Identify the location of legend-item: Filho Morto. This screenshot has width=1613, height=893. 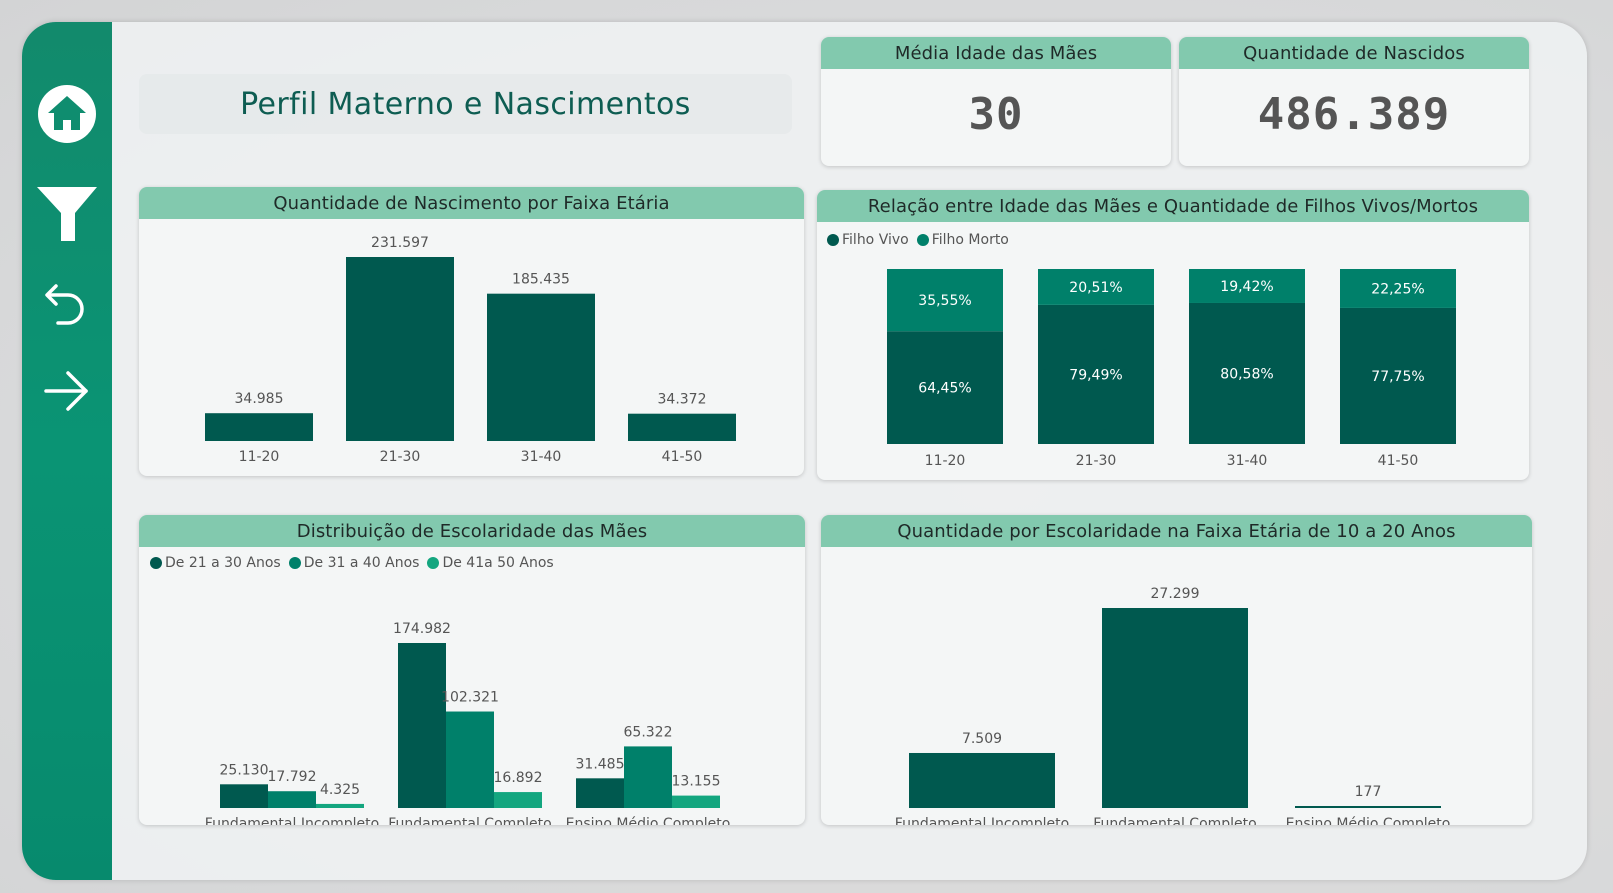
(962, 240).